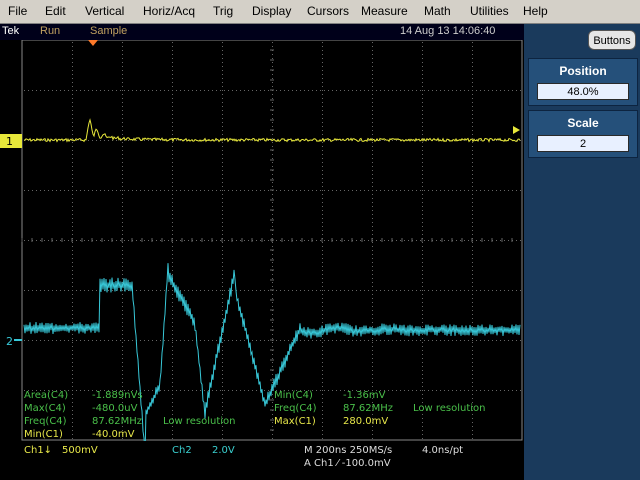 Image resolution: width=640 pixels, height=480 pixels. What do you see at coordinates (105, 11) in the screenshot?
I see `menu-vertical: Vertical` at bounding box center [105, 11].